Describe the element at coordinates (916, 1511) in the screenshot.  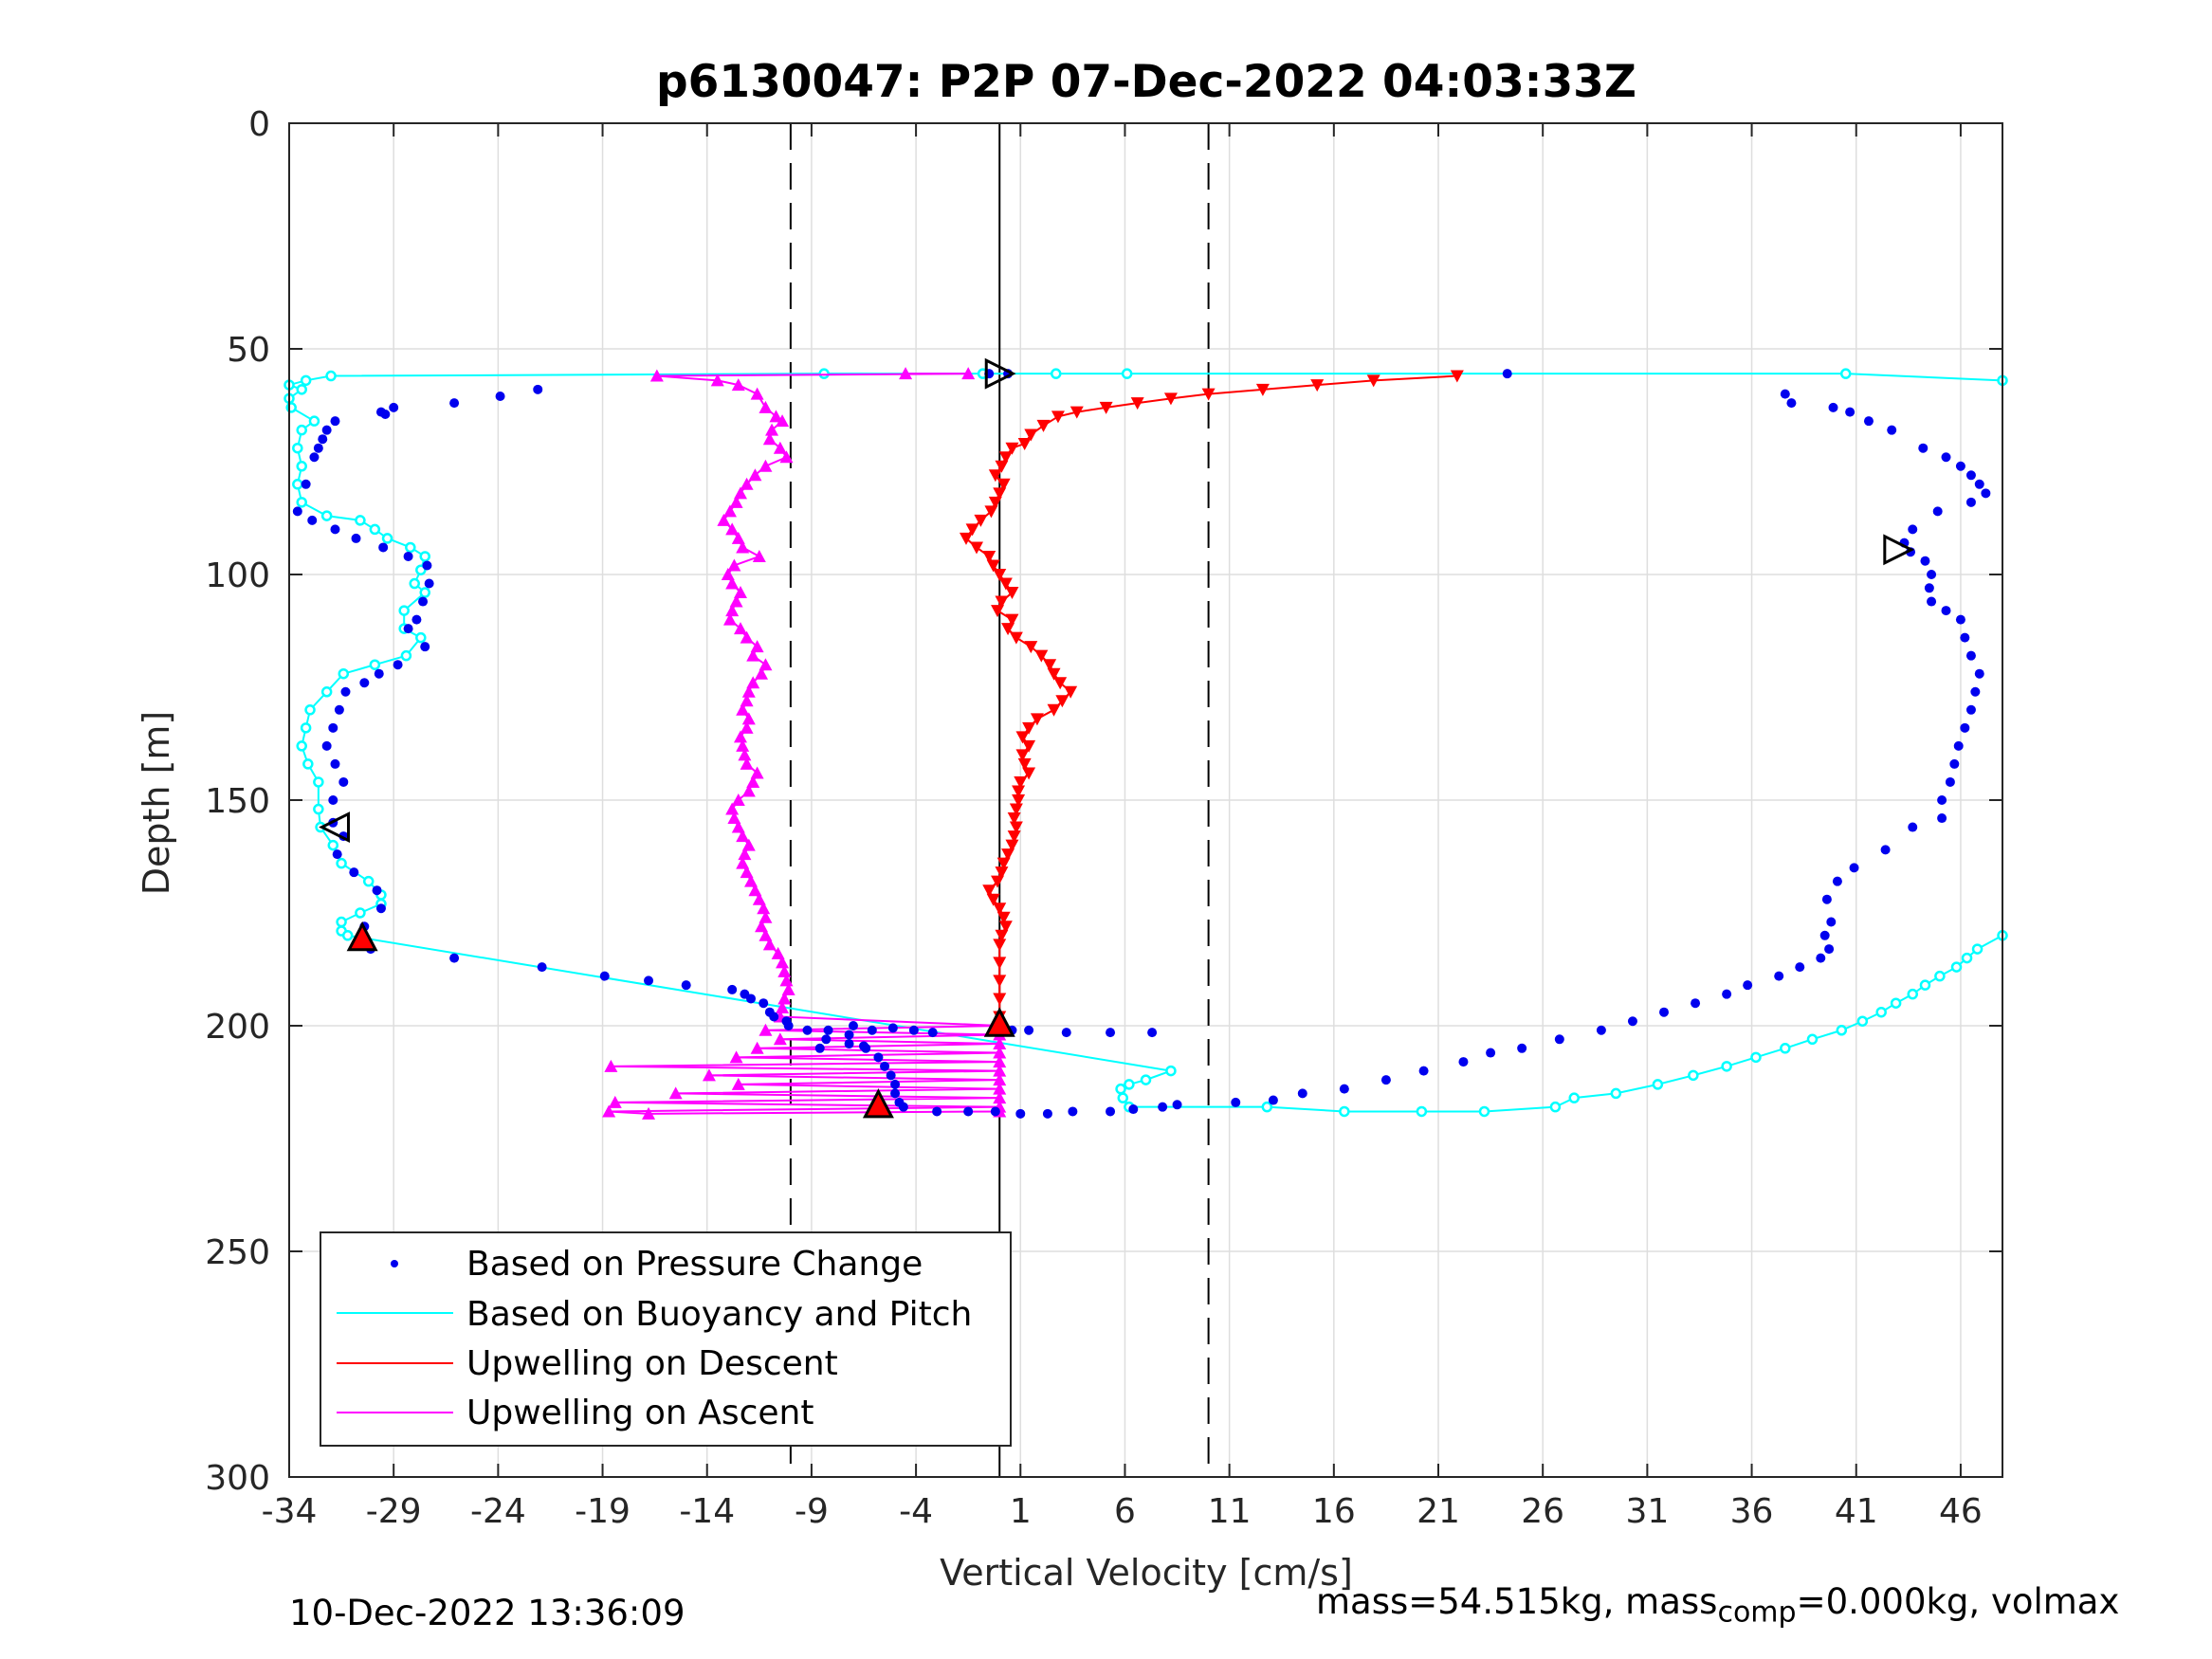
I see `x-tick-label: -4` at that location.